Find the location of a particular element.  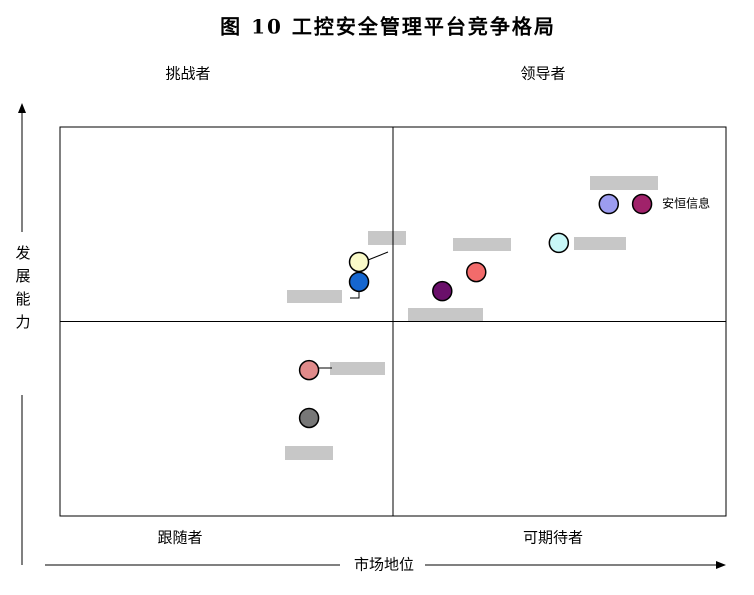

quadrant-label: 跟随者 is located at coordinates (179, 538).